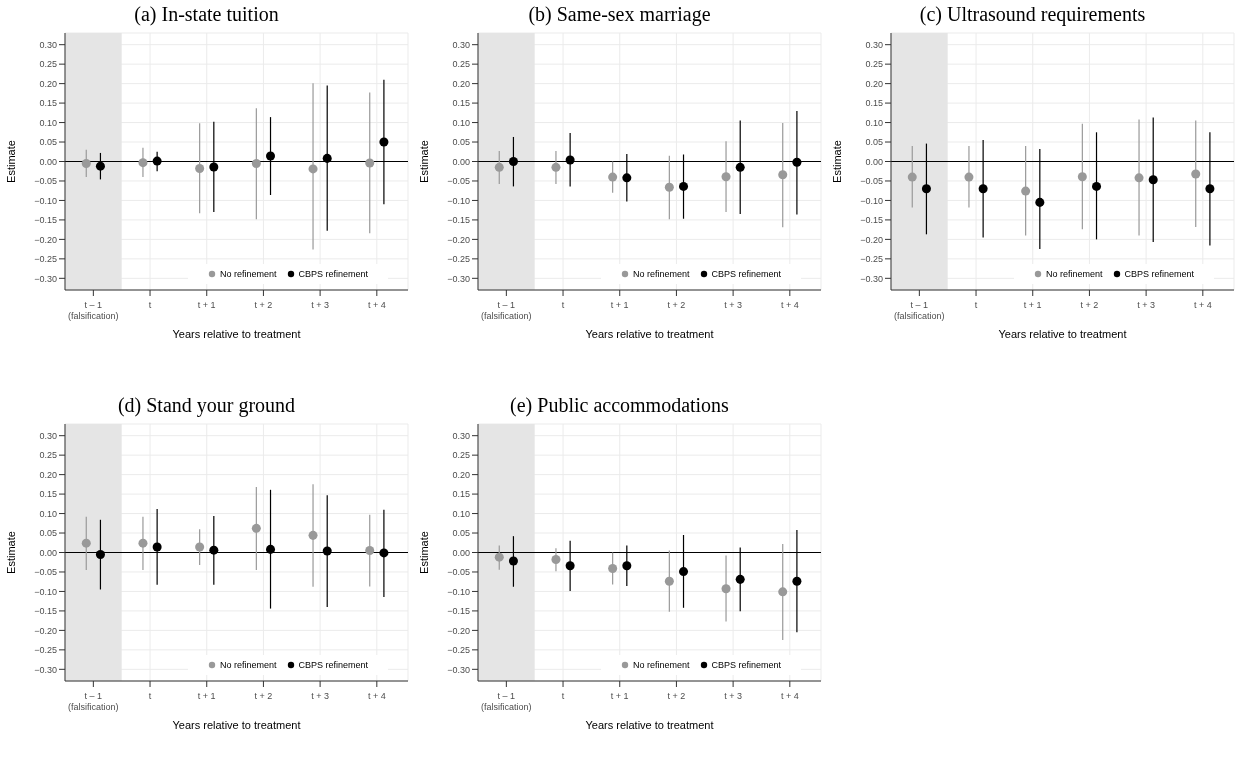 This screenshot has width=1239, height=757. I want to click on chart-title: (a) In-state tuition, so click(206, 15).